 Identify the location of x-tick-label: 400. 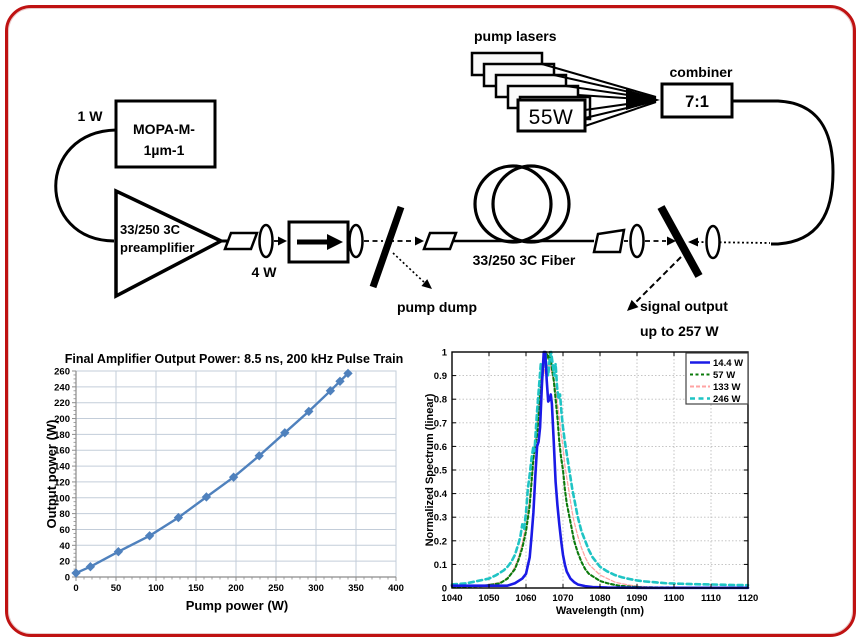
(396, 588).